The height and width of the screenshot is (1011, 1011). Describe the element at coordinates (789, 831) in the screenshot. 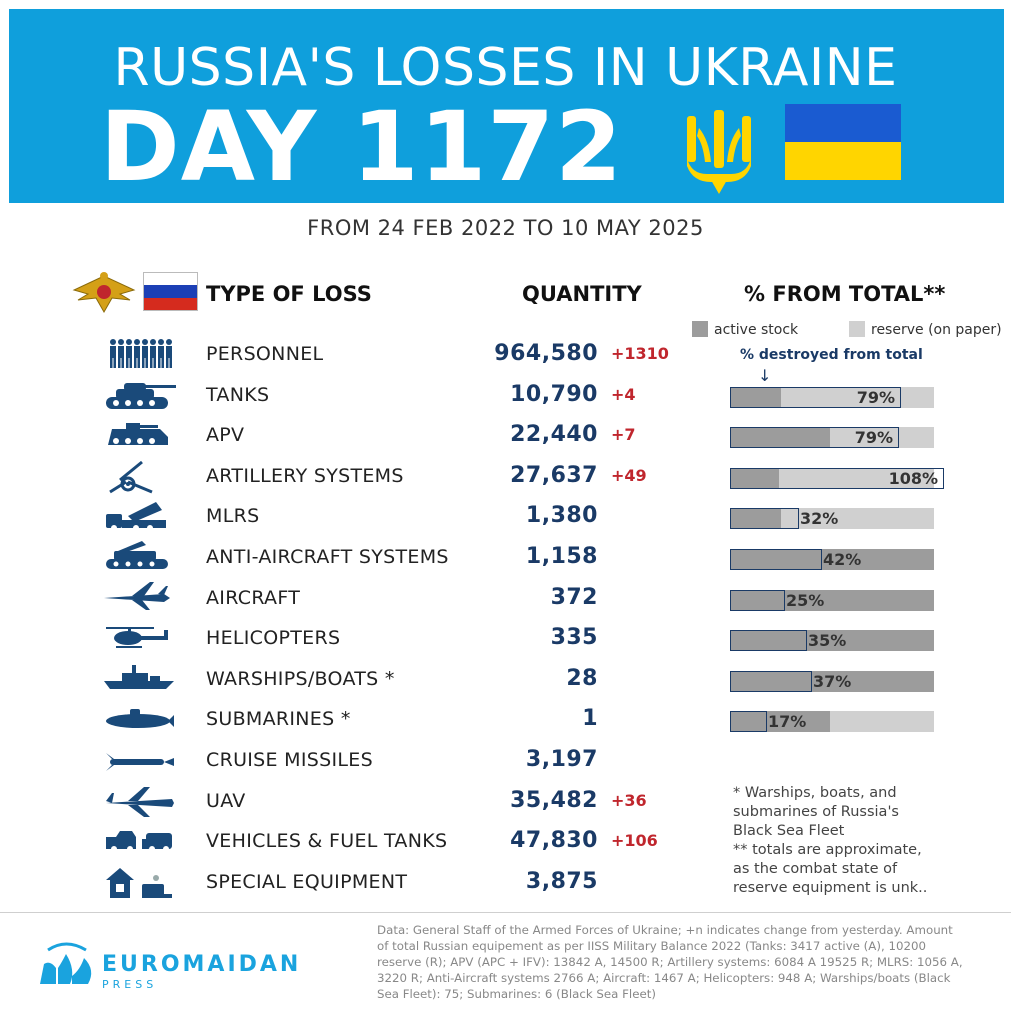

I see `footnote-line: Black Sea Fleet` at that location.